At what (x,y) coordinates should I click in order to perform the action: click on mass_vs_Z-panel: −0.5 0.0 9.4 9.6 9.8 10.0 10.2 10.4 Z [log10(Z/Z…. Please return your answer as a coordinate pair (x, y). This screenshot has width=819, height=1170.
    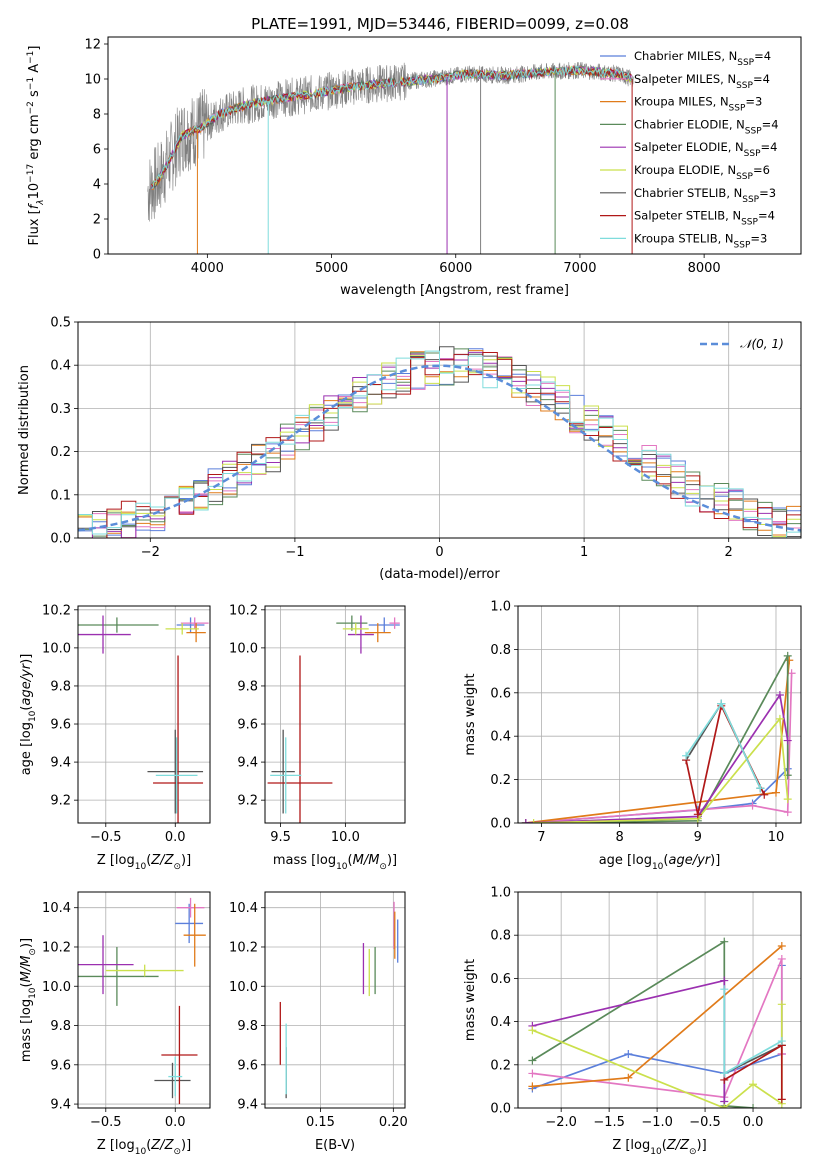
    Looking at the image, I should click on (115, 1024).